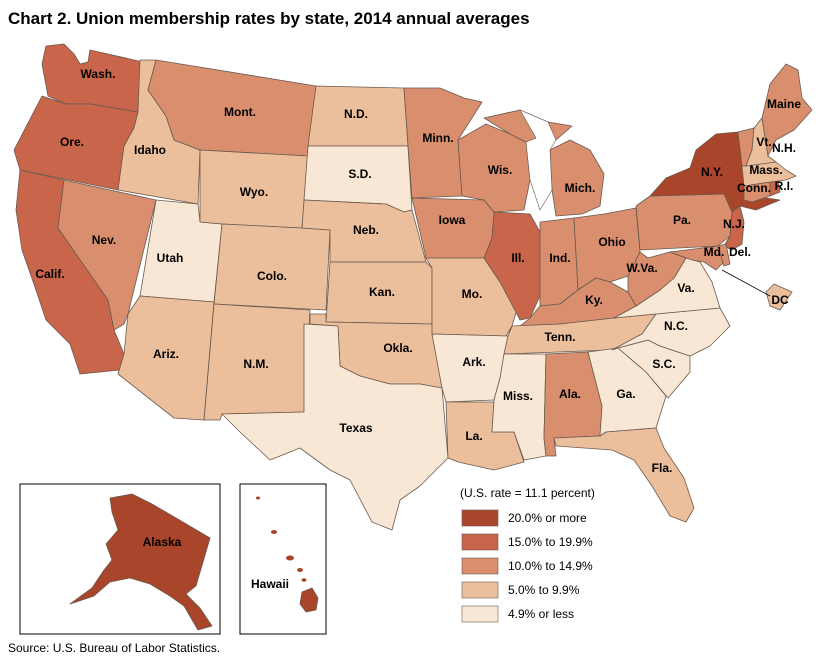 This screenshot has width=816, height=658. I want to click on label-wv: W.Va., so click(641, 268).